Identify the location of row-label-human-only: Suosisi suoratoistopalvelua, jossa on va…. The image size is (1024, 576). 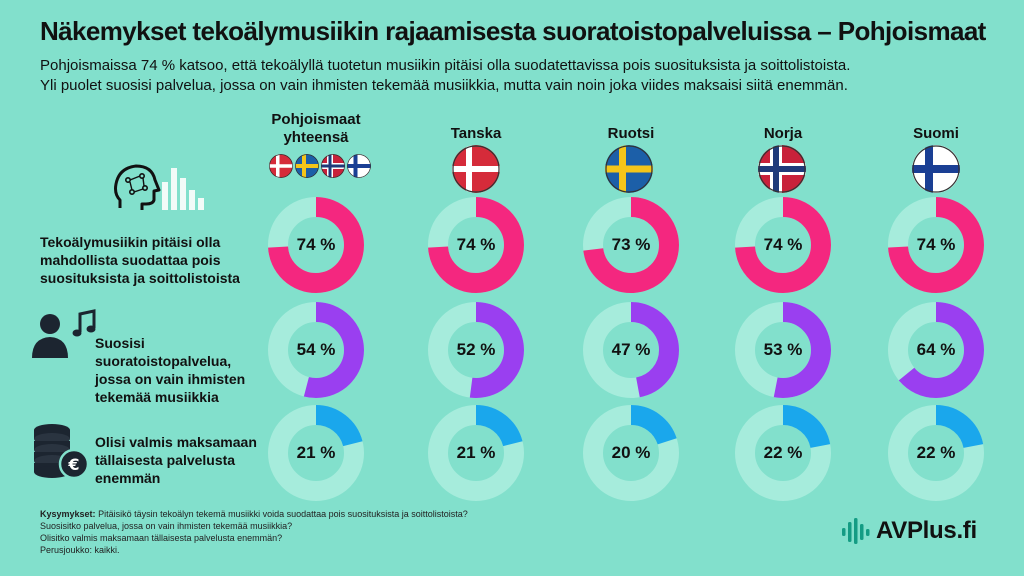
(170, 370).